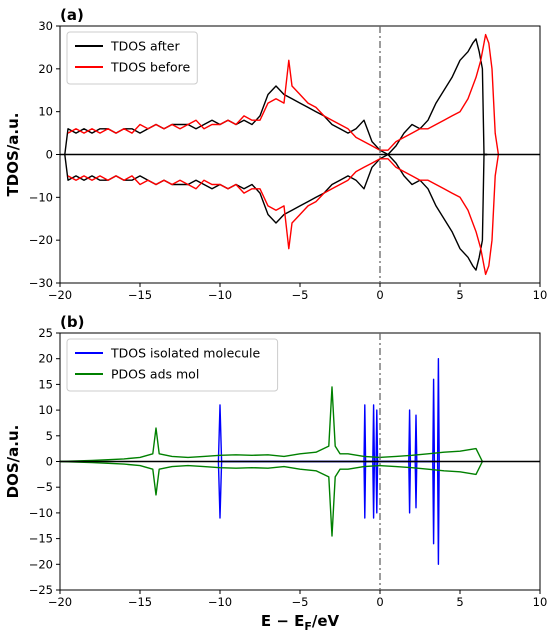 The width and height of the screenshot is (550, 635). Describe the element at coordinates (300, 622) in the screenshot. I see `x-axis-title: E − EF/eV` at that location.